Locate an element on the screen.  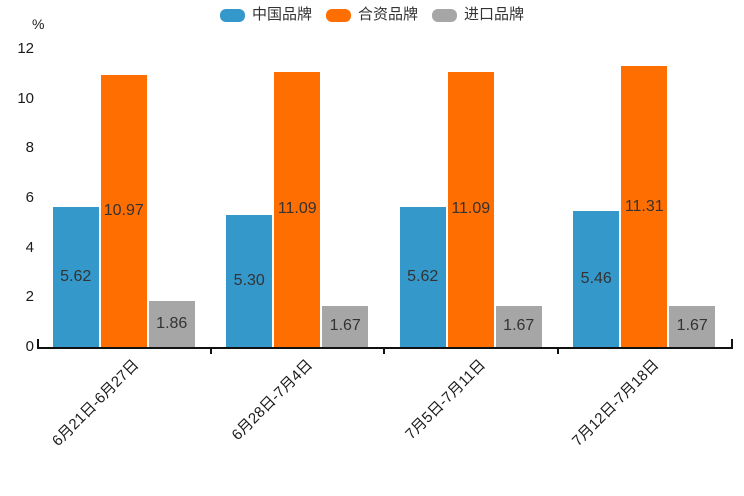
legend-item-china-brand: 中国品牌 is located at coordinates (265, 15).